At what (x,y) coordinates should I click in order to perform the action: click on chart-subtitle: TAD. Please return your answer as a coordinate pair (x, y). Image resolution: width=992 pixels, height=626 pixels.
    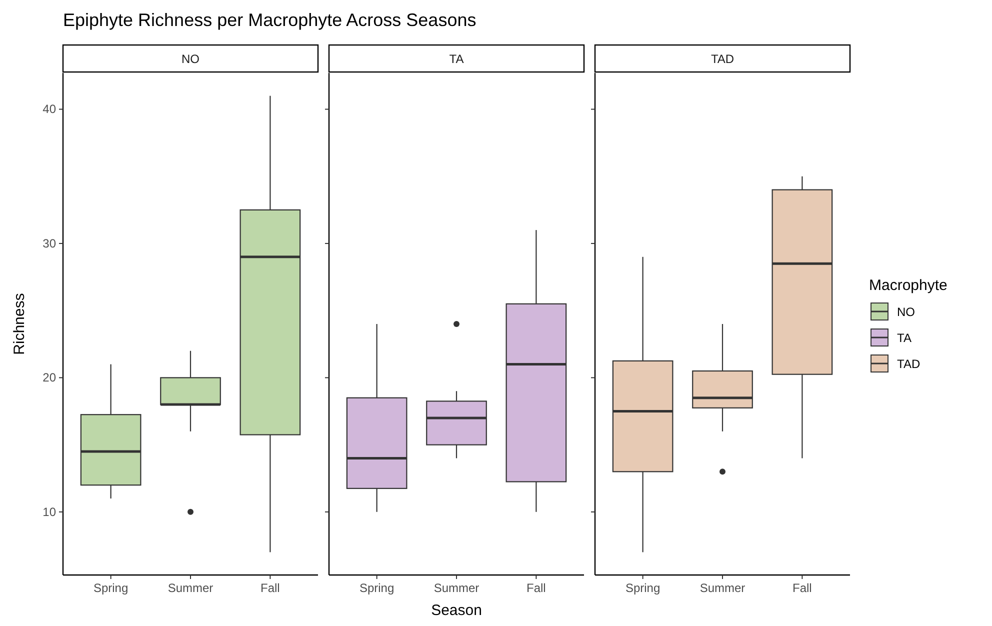
    Looking at the image, I should click on (722, 59).